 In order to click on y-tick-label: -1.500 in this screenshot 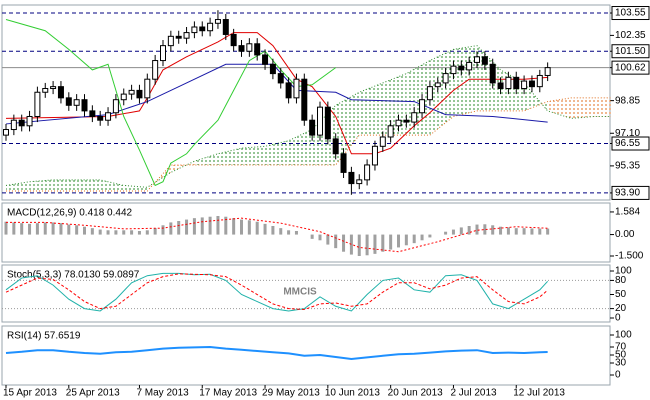, I will do `click(629, 256)`.